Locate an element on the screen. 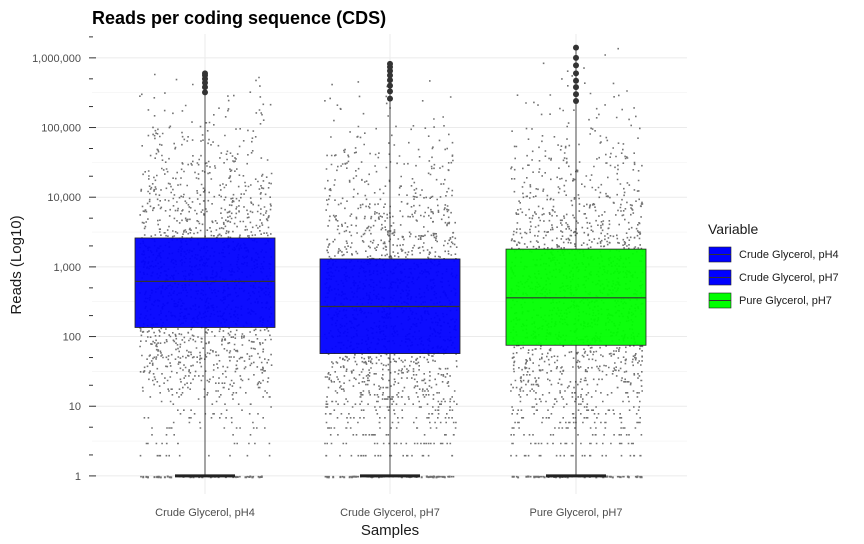 The image size is (864, 544). y-tick-label: 10,000 is located at coordinates (64, 198).